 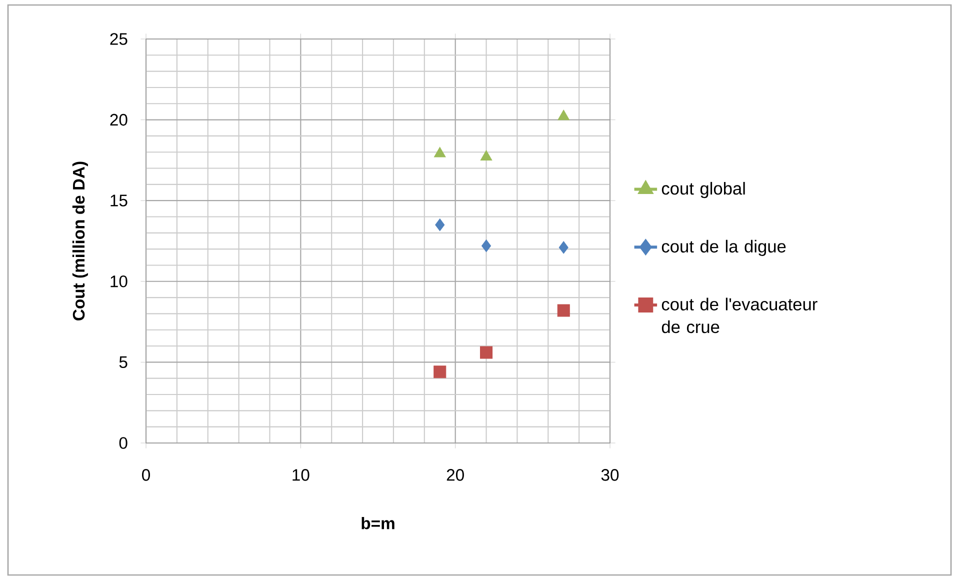 I want to click on legend-label: cout global, so click(x=703, y=190).